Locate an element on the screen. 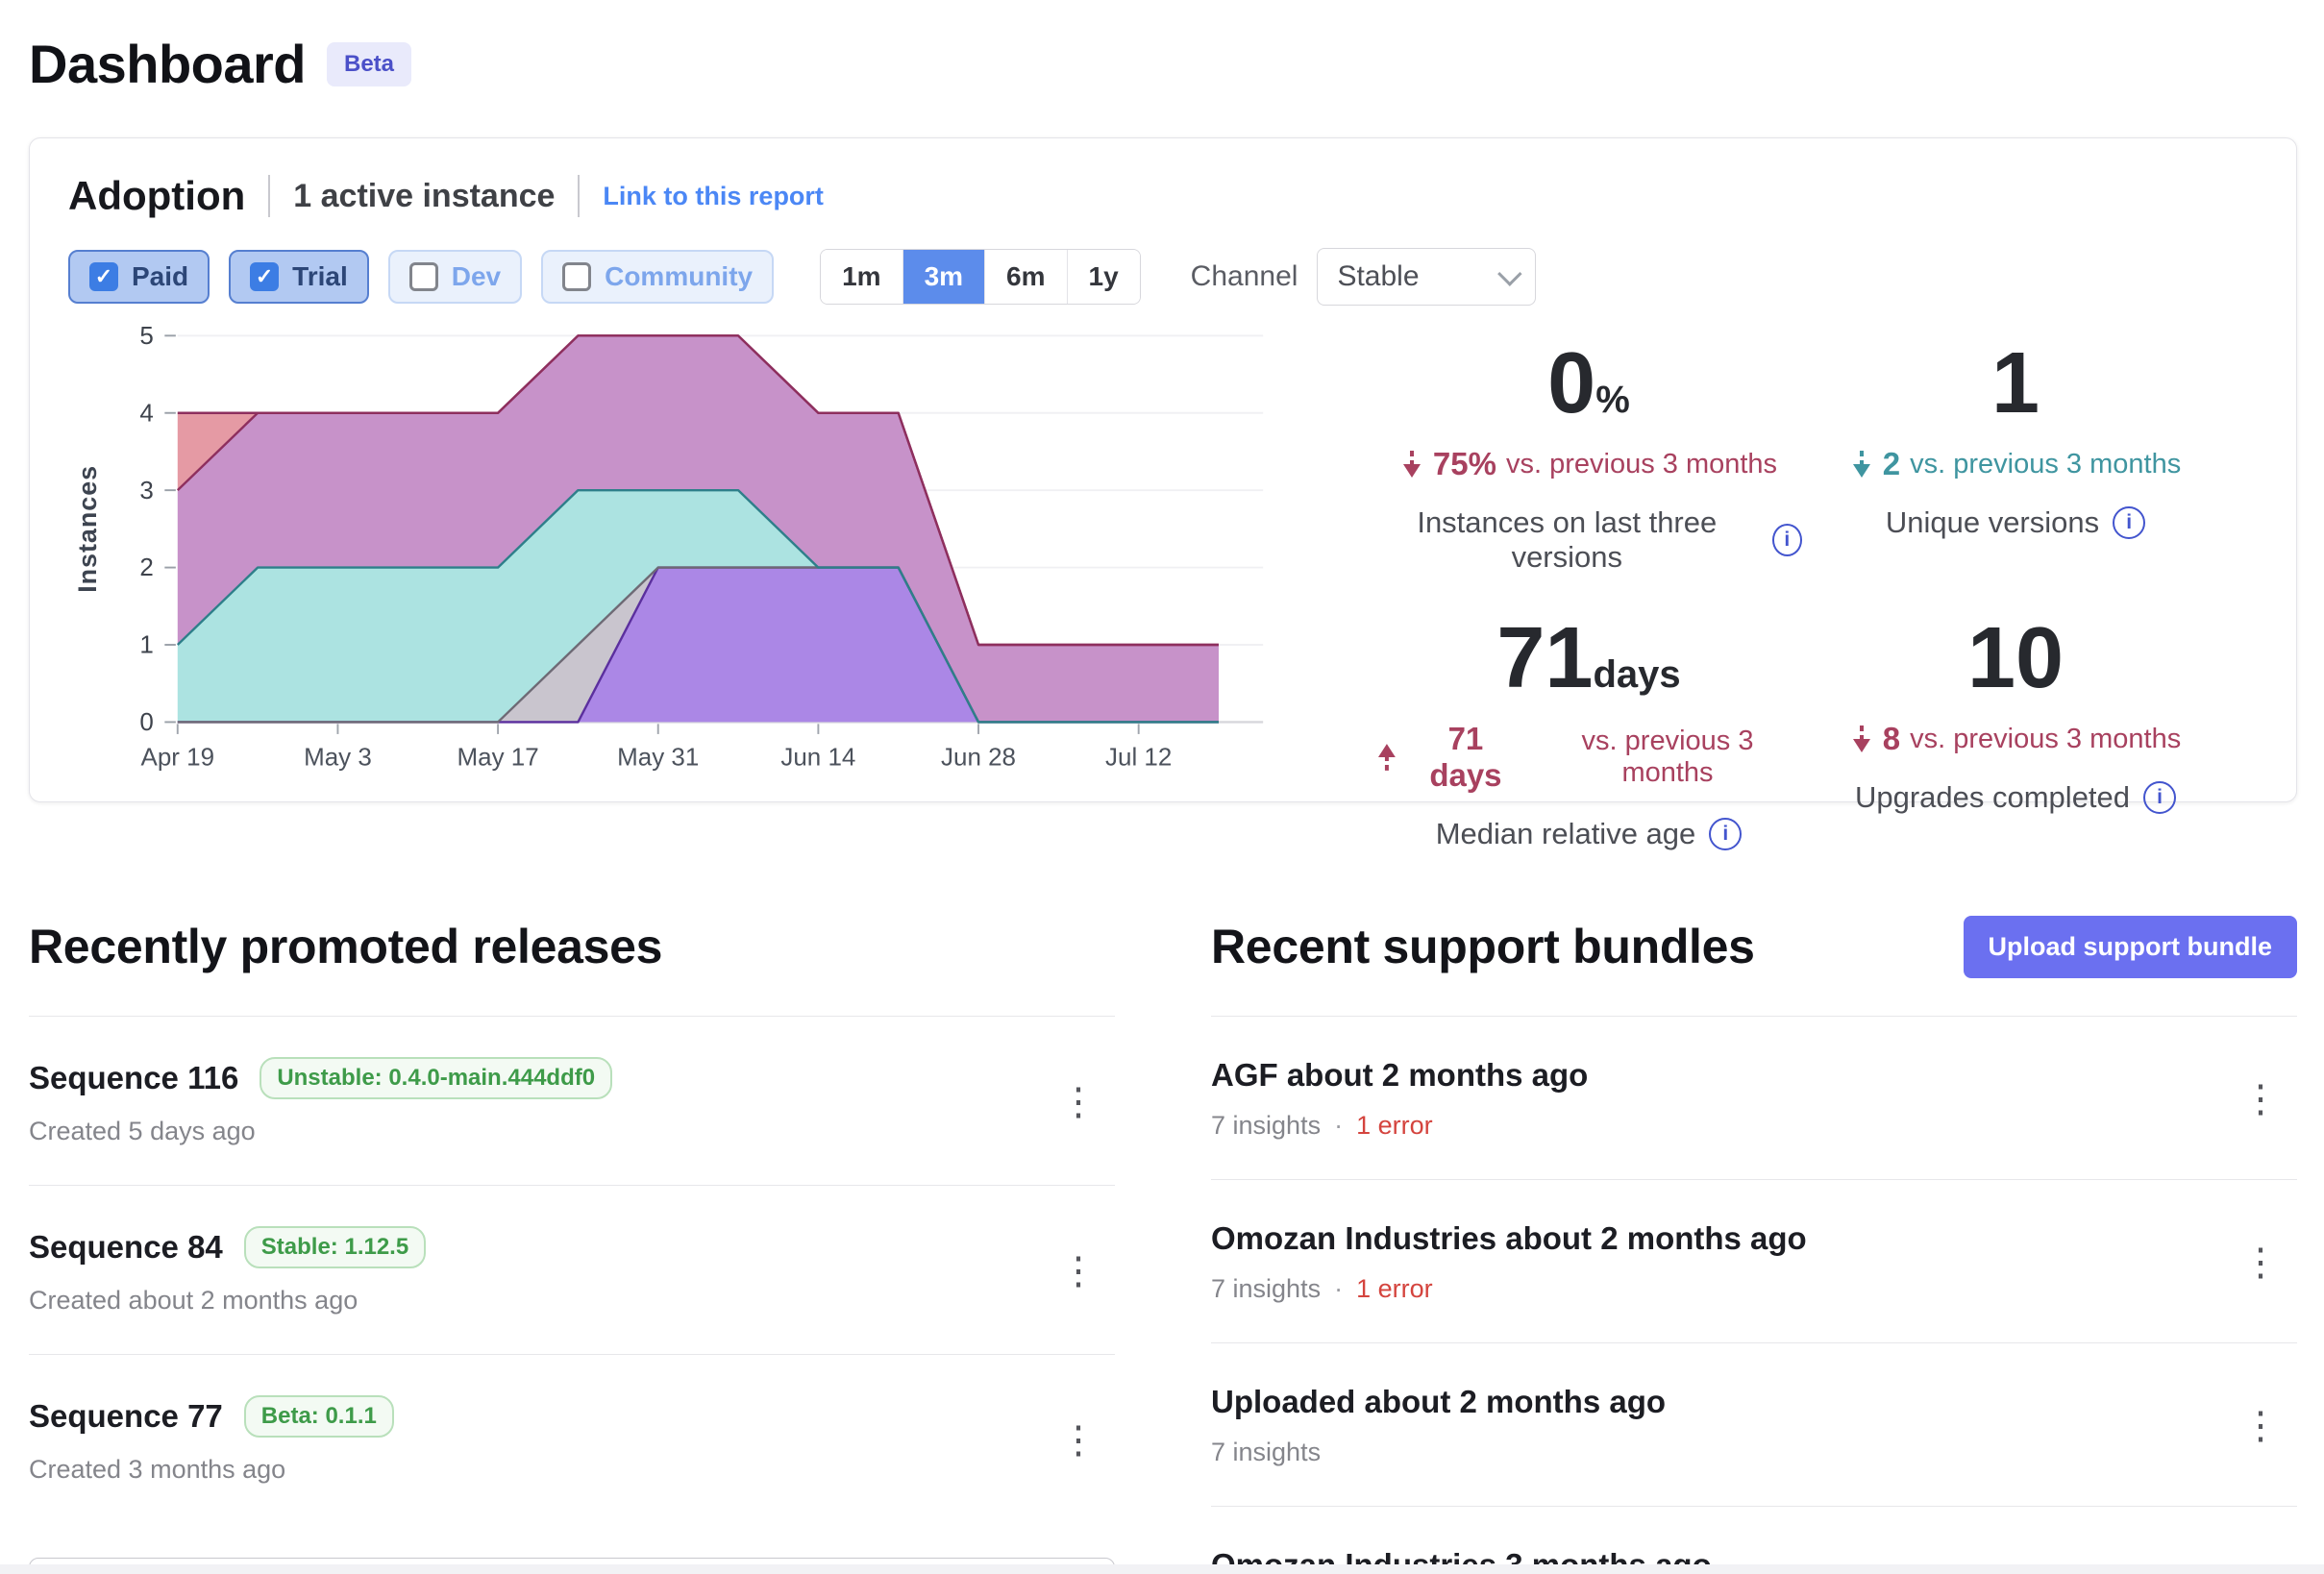  channel-label: Channel is located at coordinates (1244, 276).